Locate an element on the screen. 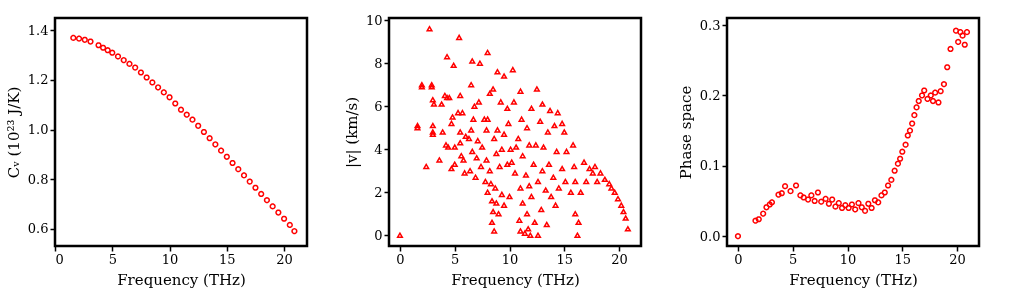 This screenshot has height=301, width=1009. y-tick-label: 0 is located at coordinates (378, 235).